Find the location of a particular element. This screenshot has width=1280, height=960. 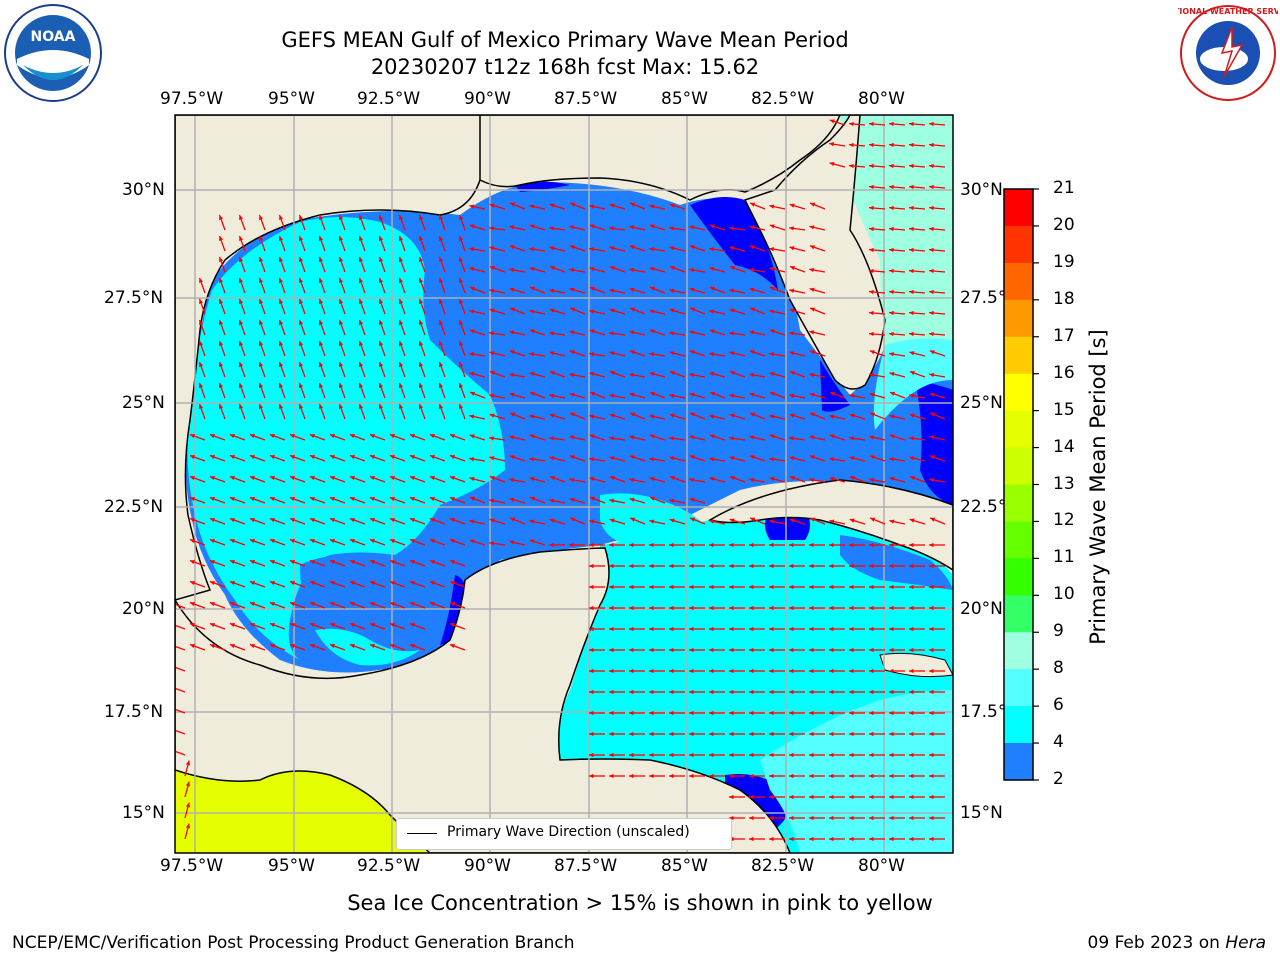

lat-tick-right: 15°N is located at coordinates (981, 813).